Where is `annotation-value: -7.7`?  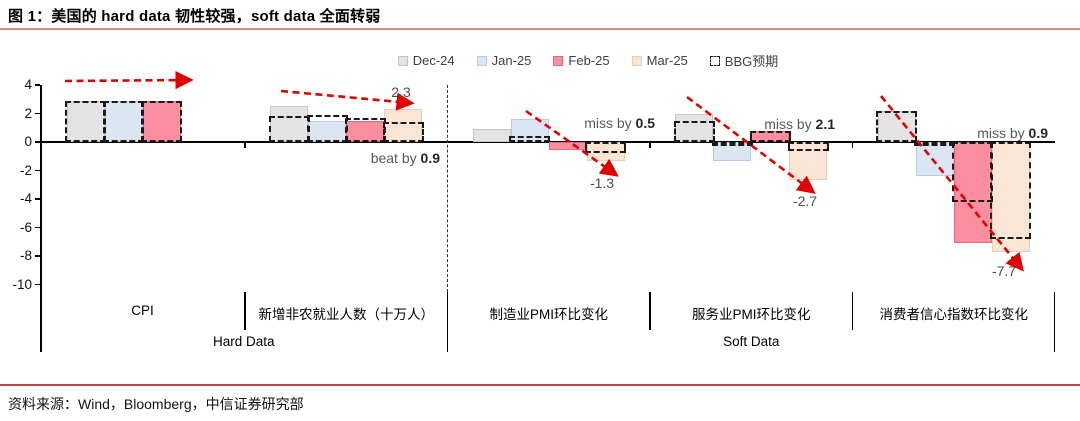 annotation-value: -7.7 is located at coordinates (1004, 271).